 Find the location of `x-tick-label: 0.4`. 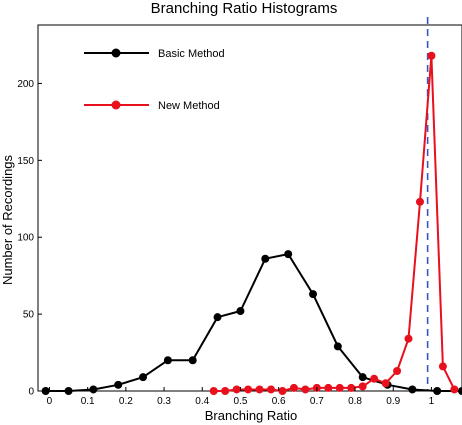

x-tick-label: 0.4 is located at coordinates (202, 401).